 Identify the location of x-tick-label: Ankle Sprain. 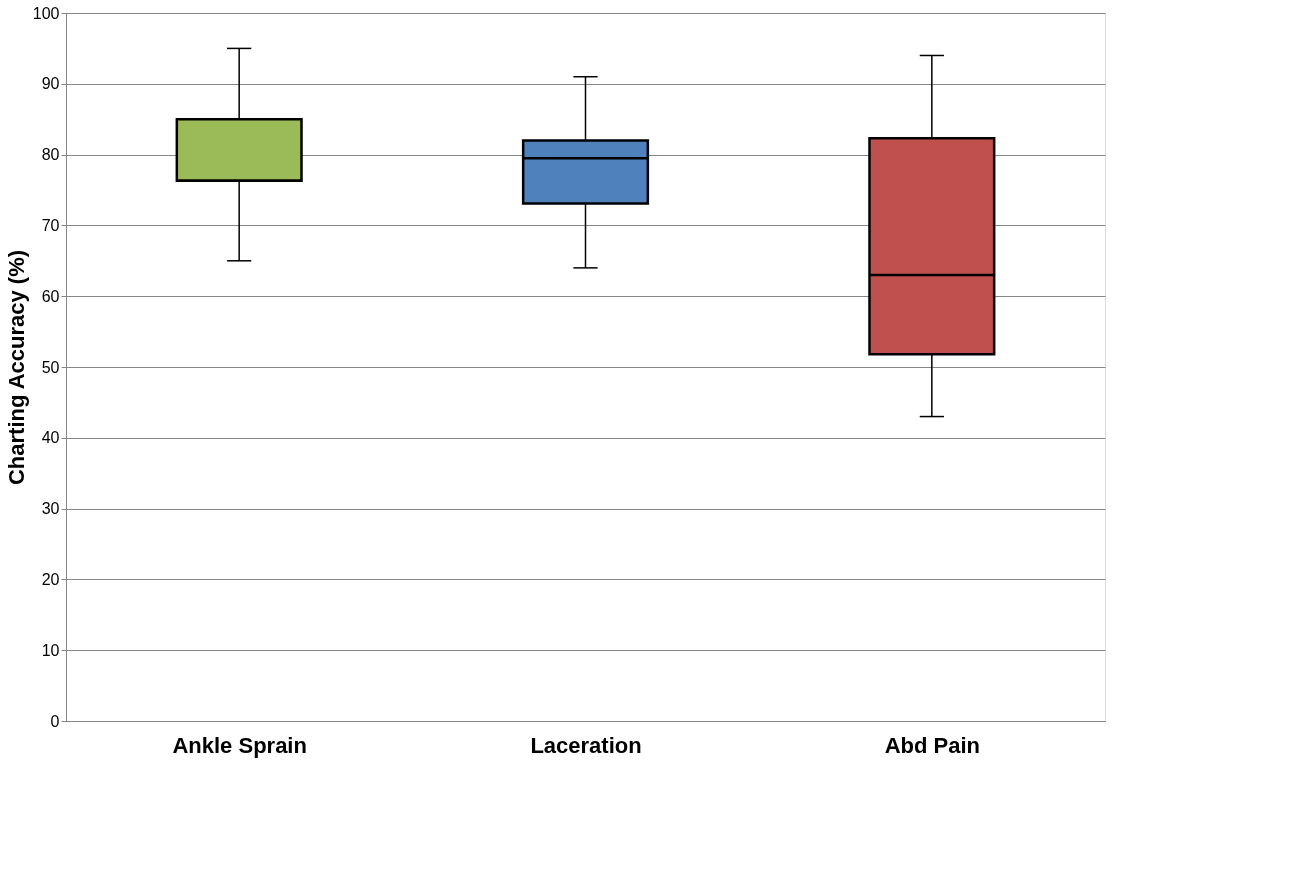
(239, 745).